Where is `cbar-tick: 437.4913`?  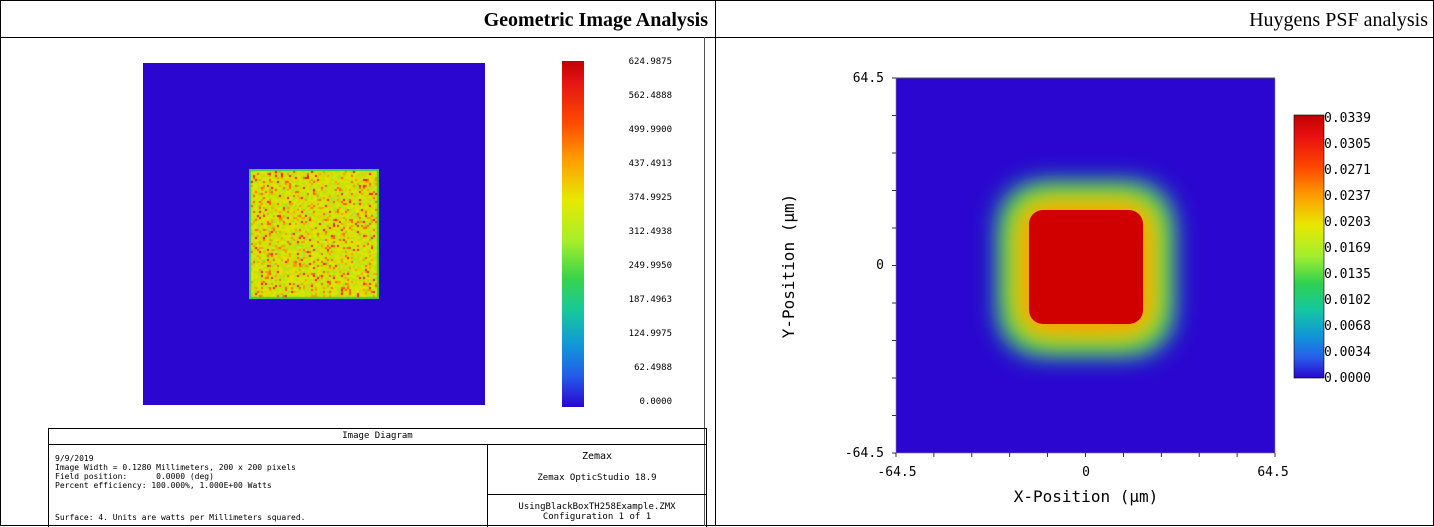 cbar-tick: 437.4913 is located at coordinates (650, 164).